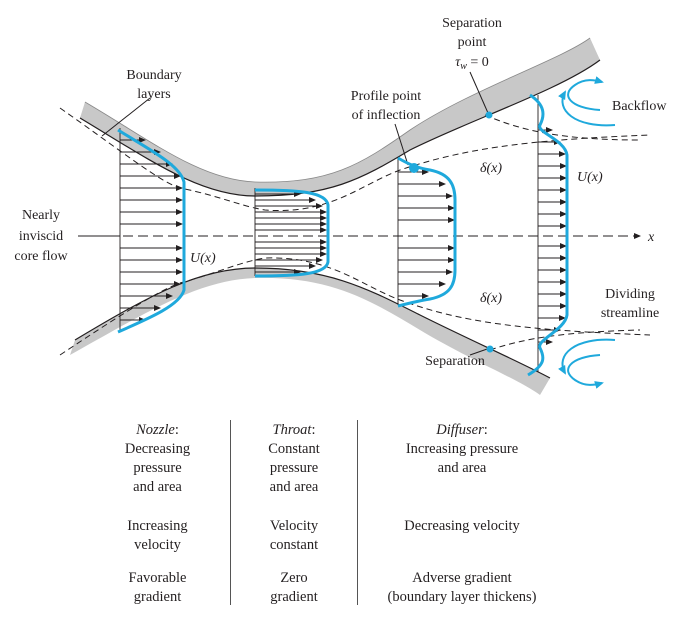 This screenshot has width=681, height=621. I want to click on label-profile-point-2: of inflection, so click(386, 115).